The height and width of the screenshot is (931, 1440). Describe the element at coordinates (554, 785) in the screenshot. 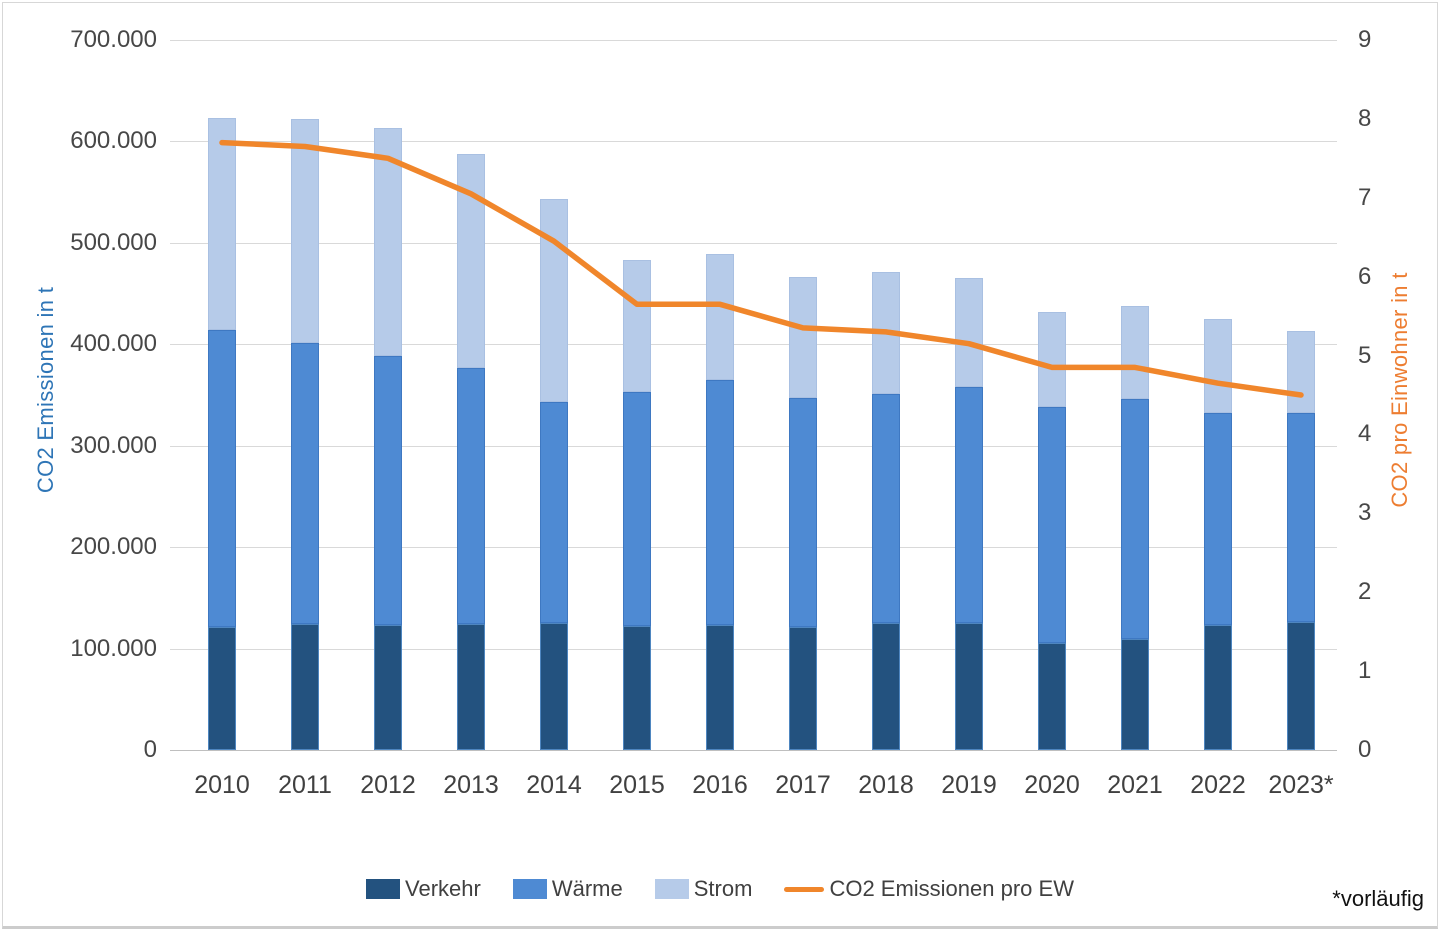

I see `x-axis-label: 2014` at that location.